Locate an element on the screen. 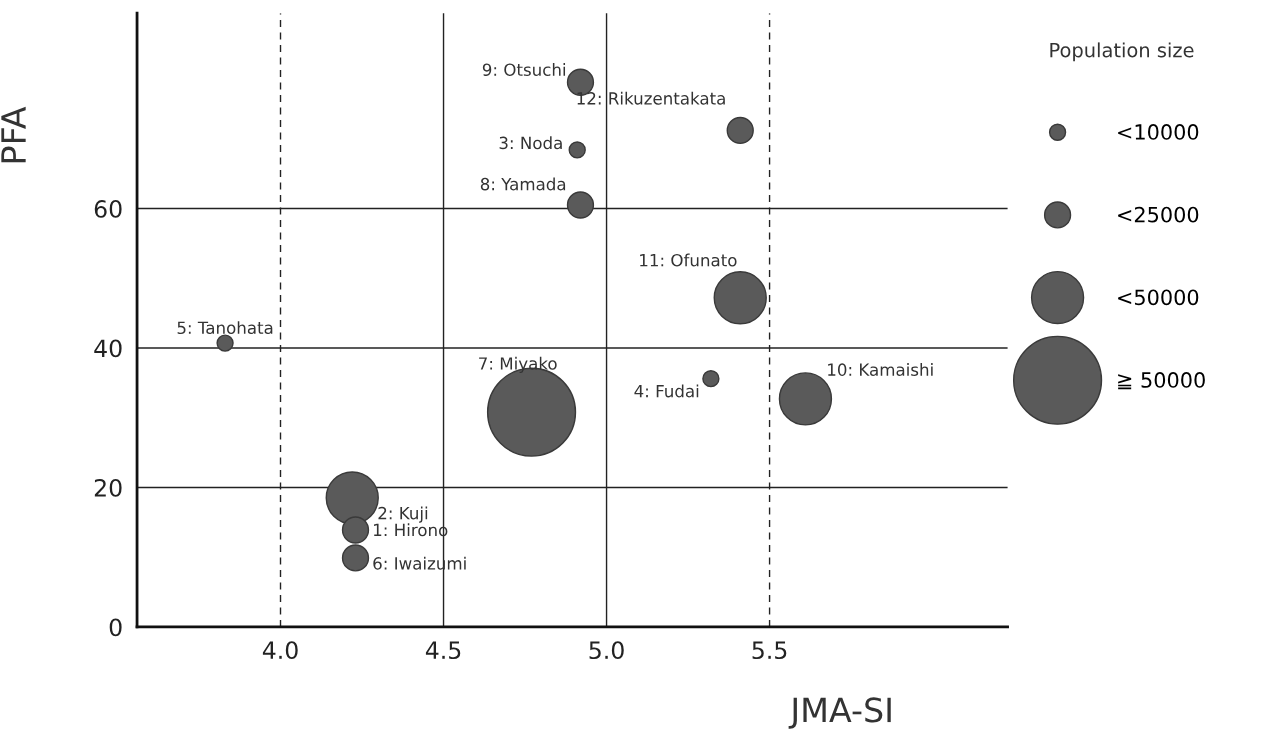 Image resolution: width=1269 pixels, height=735 pixels. annotation: 8: Yamada is located at coordinates (523, 184).